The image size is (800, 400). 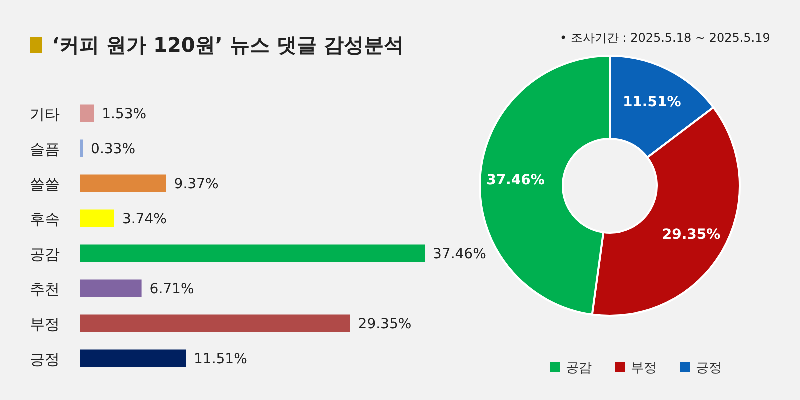 I want to click on y-tick-label: 부정, so click(x=45, y=325).